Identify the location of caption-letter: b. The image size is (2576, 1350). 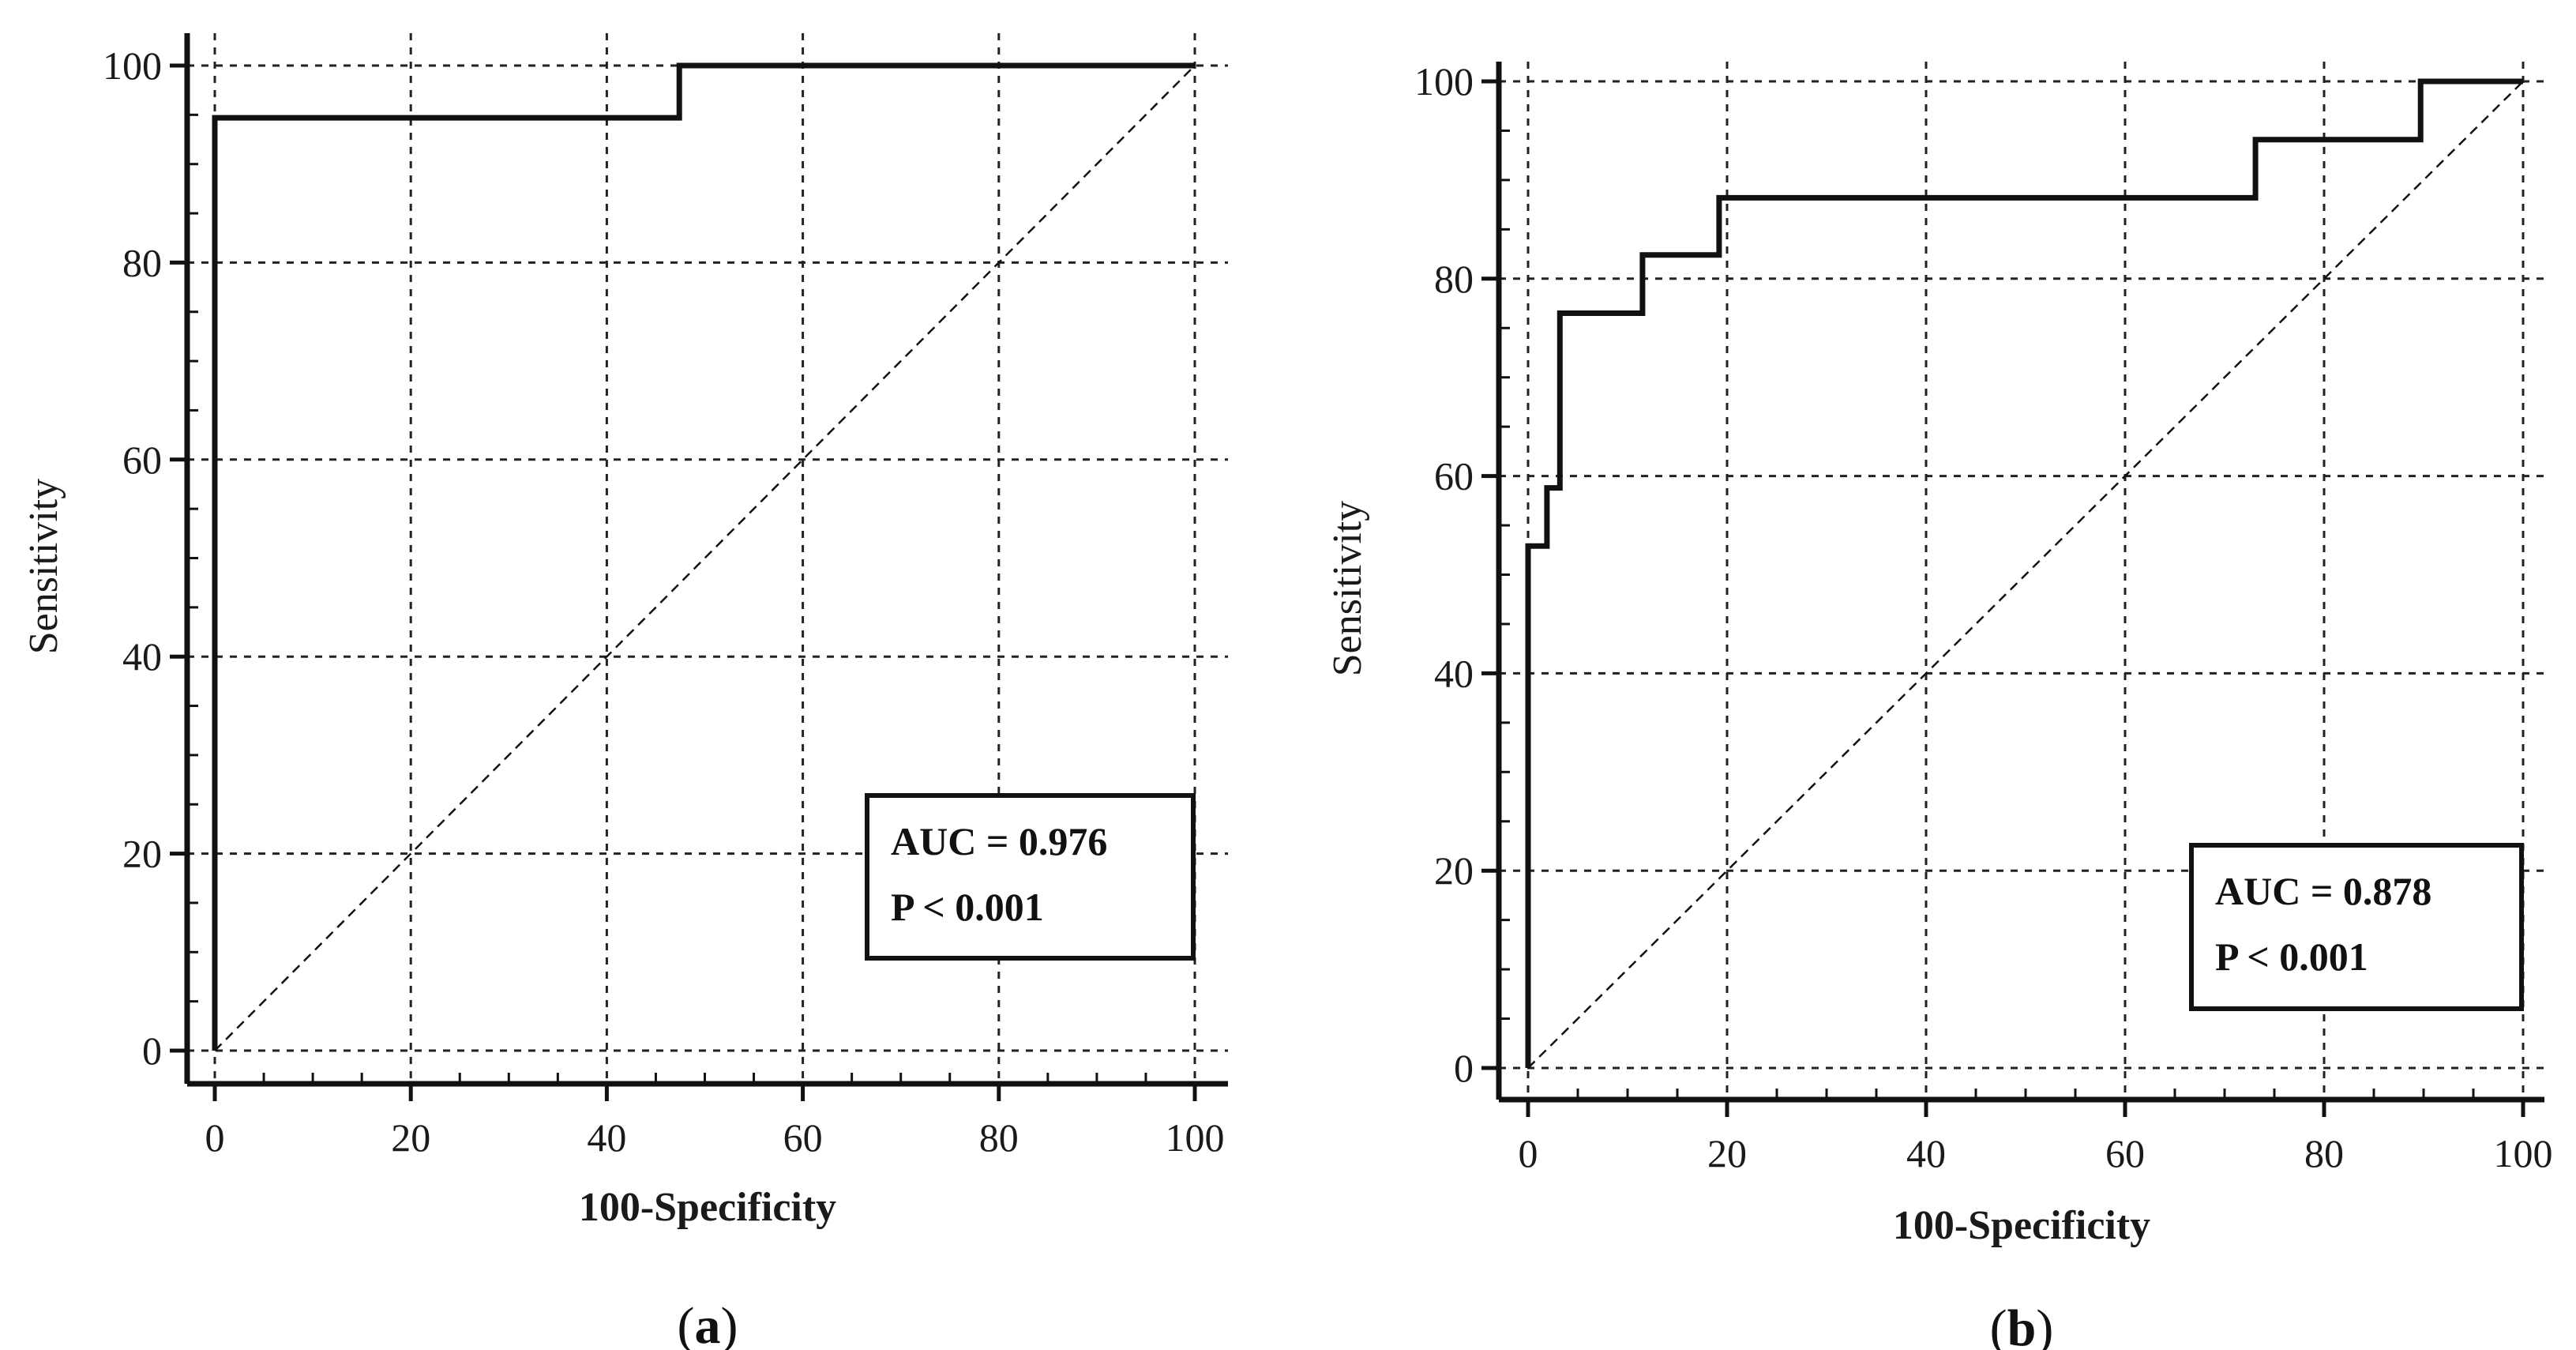
(2022, 1324).